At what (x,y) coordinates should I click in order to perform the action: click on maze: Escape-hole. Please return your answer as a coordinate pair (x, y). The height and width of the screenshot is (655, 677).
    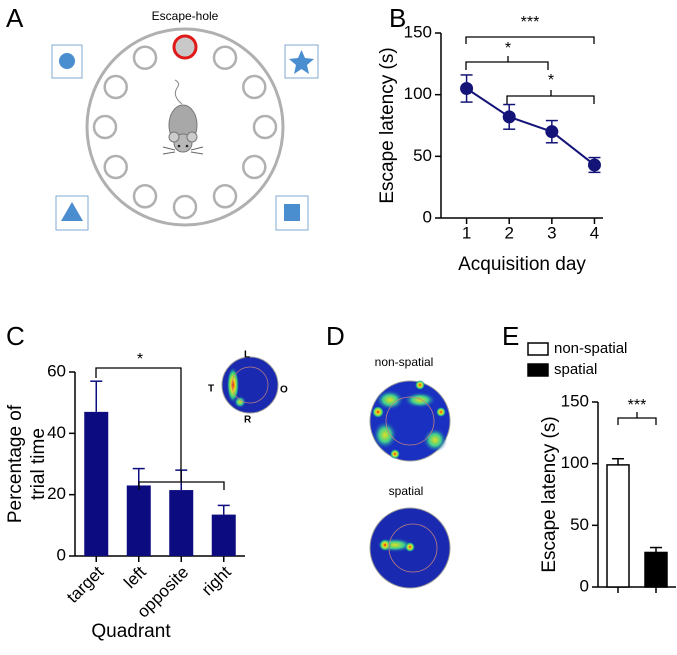
    Looking at the image, I should click on (185, 120).